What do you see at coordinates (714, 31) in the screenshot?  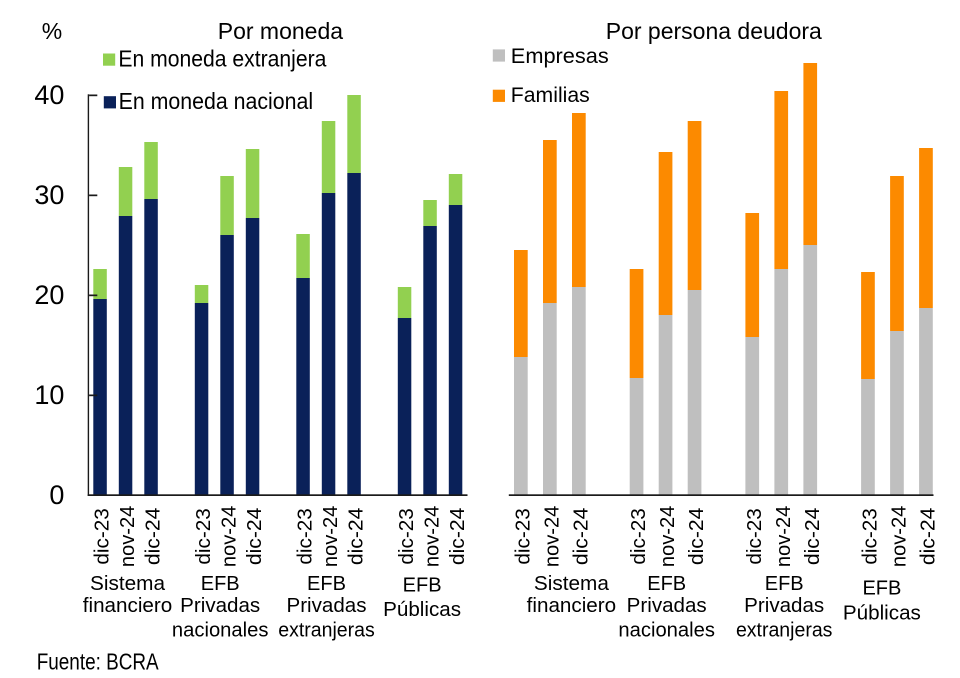 I see `svg-text: Por persona deudora` at bounding box center [714, 31].